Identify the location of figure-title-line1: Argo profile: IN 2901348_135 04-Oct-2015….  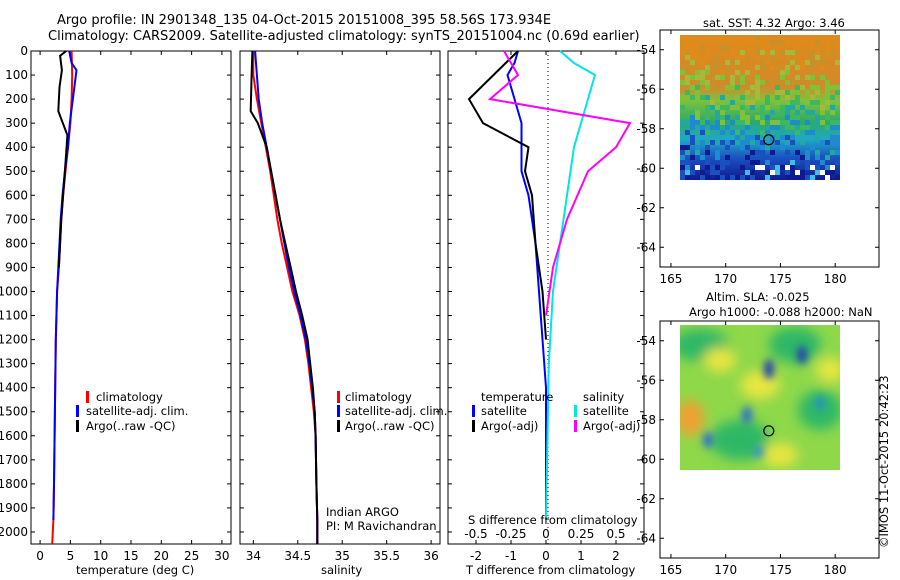
(304, 20).